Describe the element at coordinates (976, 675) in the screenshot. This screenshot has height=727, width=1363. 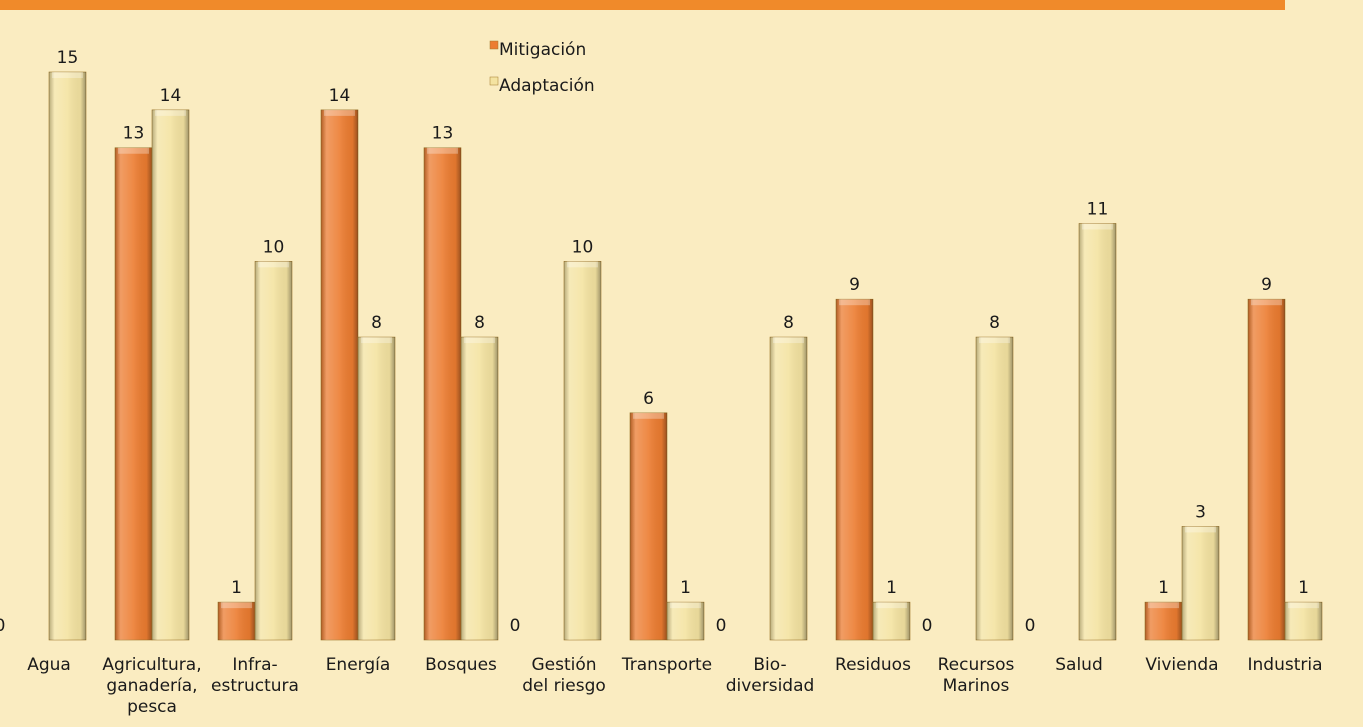
I see `x-tick-label: Recursos Marinos` at that location.